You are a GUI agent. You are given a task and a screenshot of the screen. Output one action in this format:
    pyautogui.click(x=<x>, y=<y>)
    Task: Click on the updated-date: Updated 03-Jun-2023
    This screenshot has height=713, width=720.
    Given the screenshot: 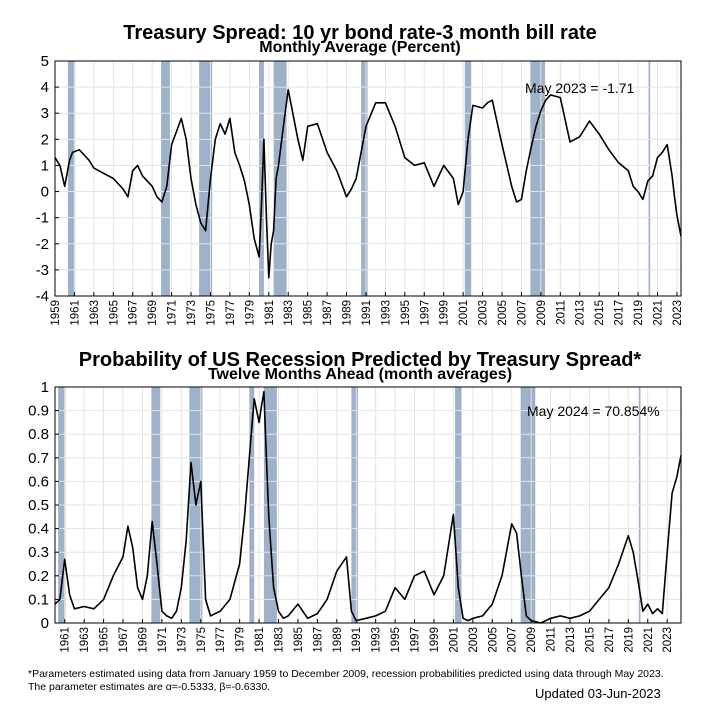 What is the action you would take?
    pyautogui.click(x=598, y=693)
    